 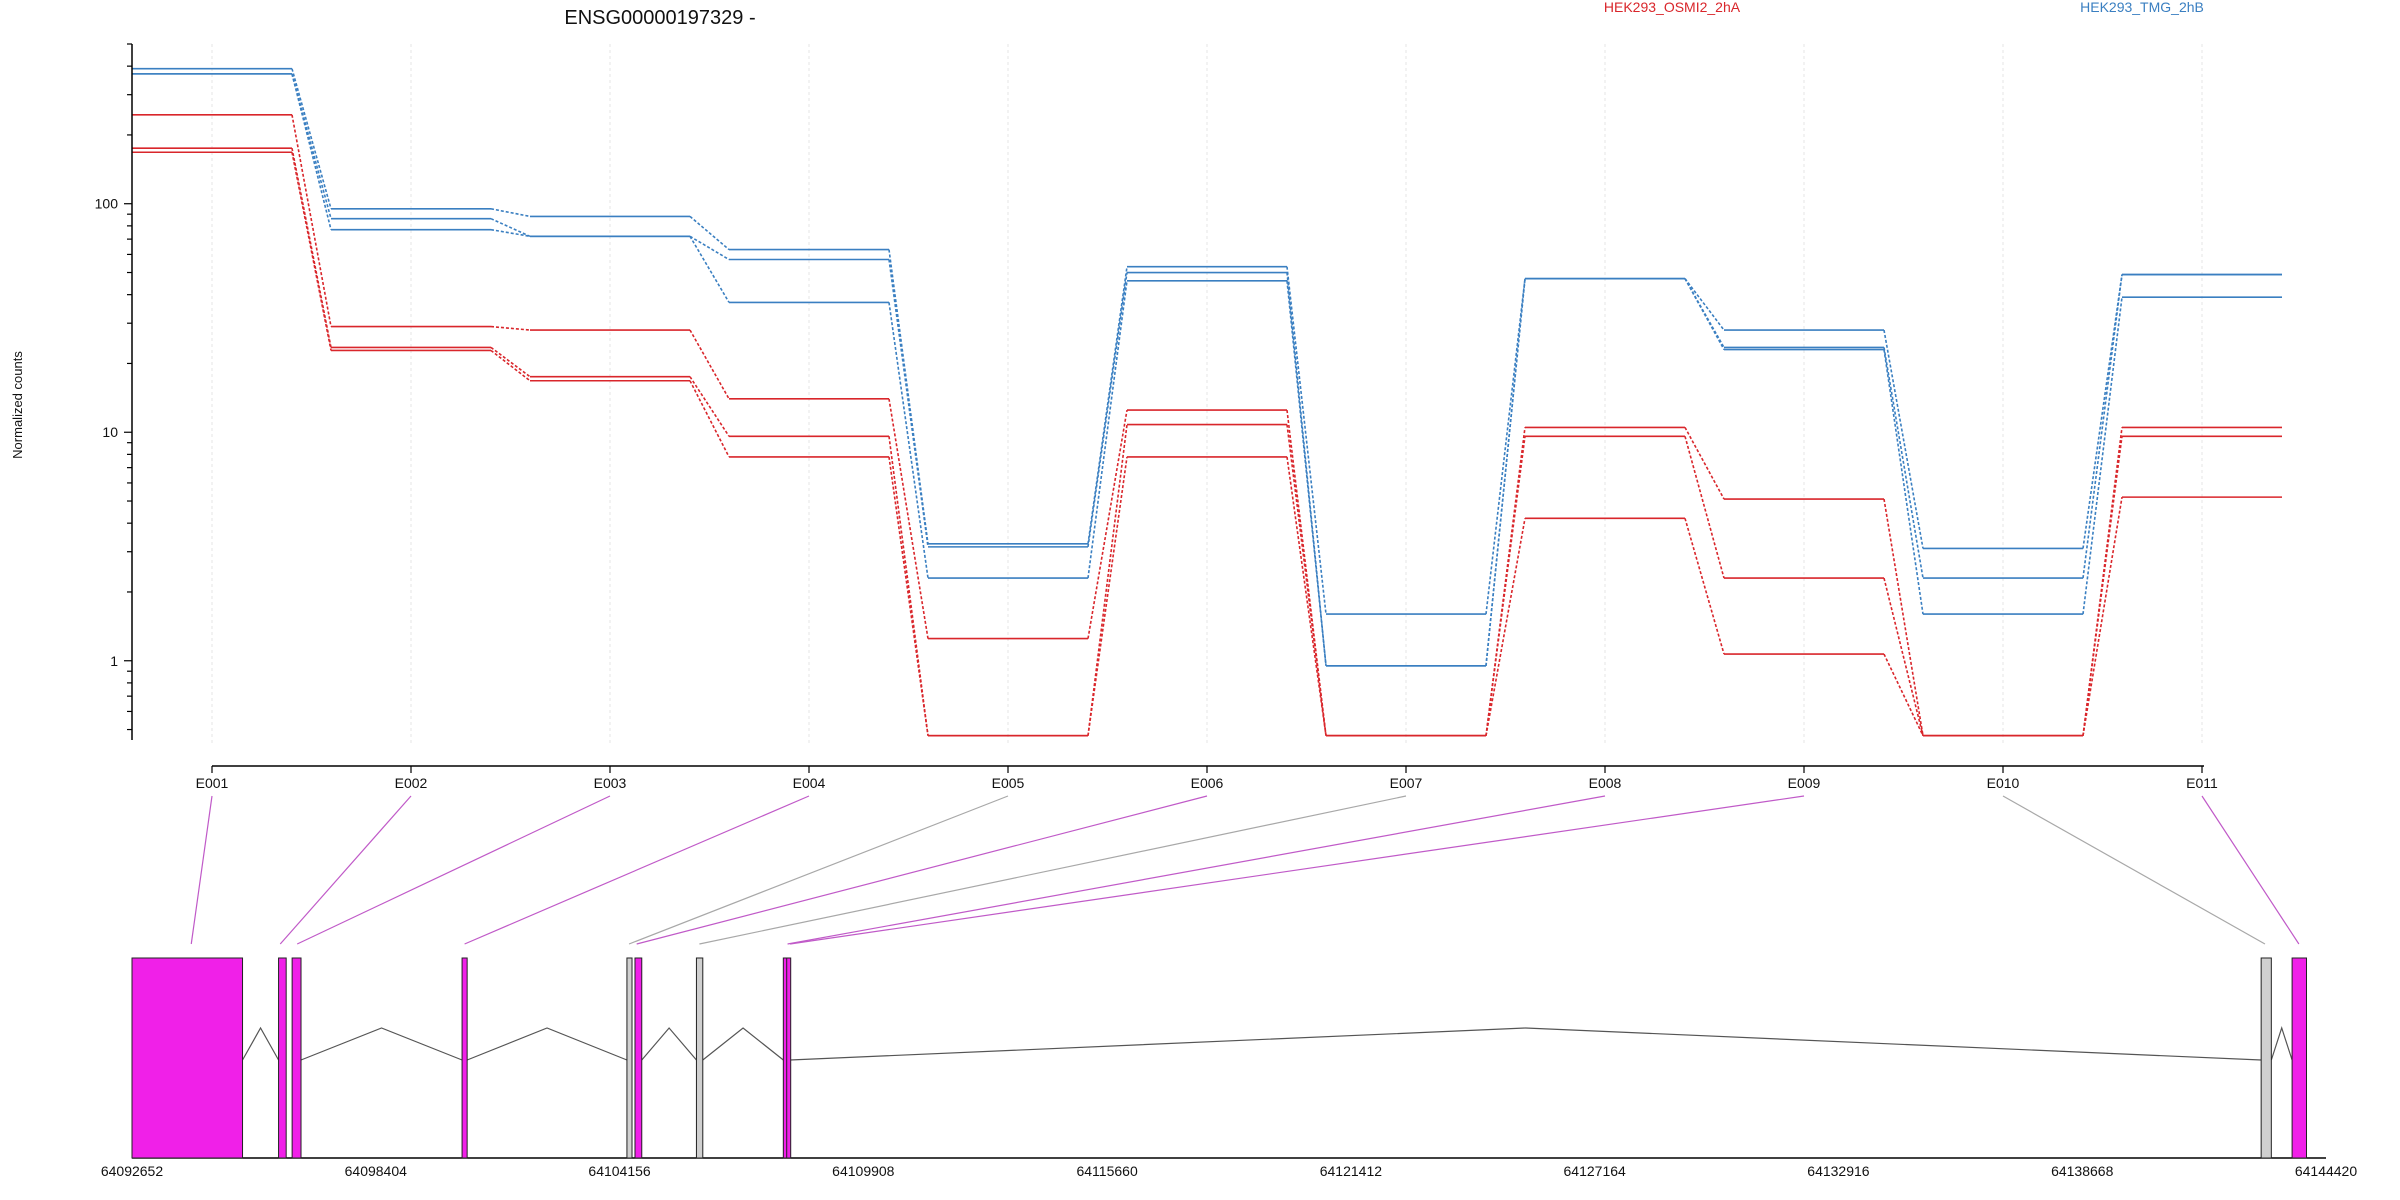 What do you see at coordinates (453, 870) in the screenshot?
I see `connector-e003` at bounding box center [453, 870].